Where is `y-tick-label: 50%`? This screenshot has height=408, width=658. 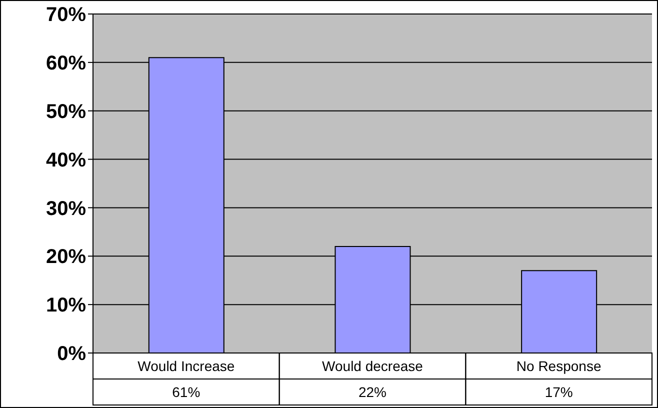
y-tick-label: 50% is located at coordinates (66, 111).